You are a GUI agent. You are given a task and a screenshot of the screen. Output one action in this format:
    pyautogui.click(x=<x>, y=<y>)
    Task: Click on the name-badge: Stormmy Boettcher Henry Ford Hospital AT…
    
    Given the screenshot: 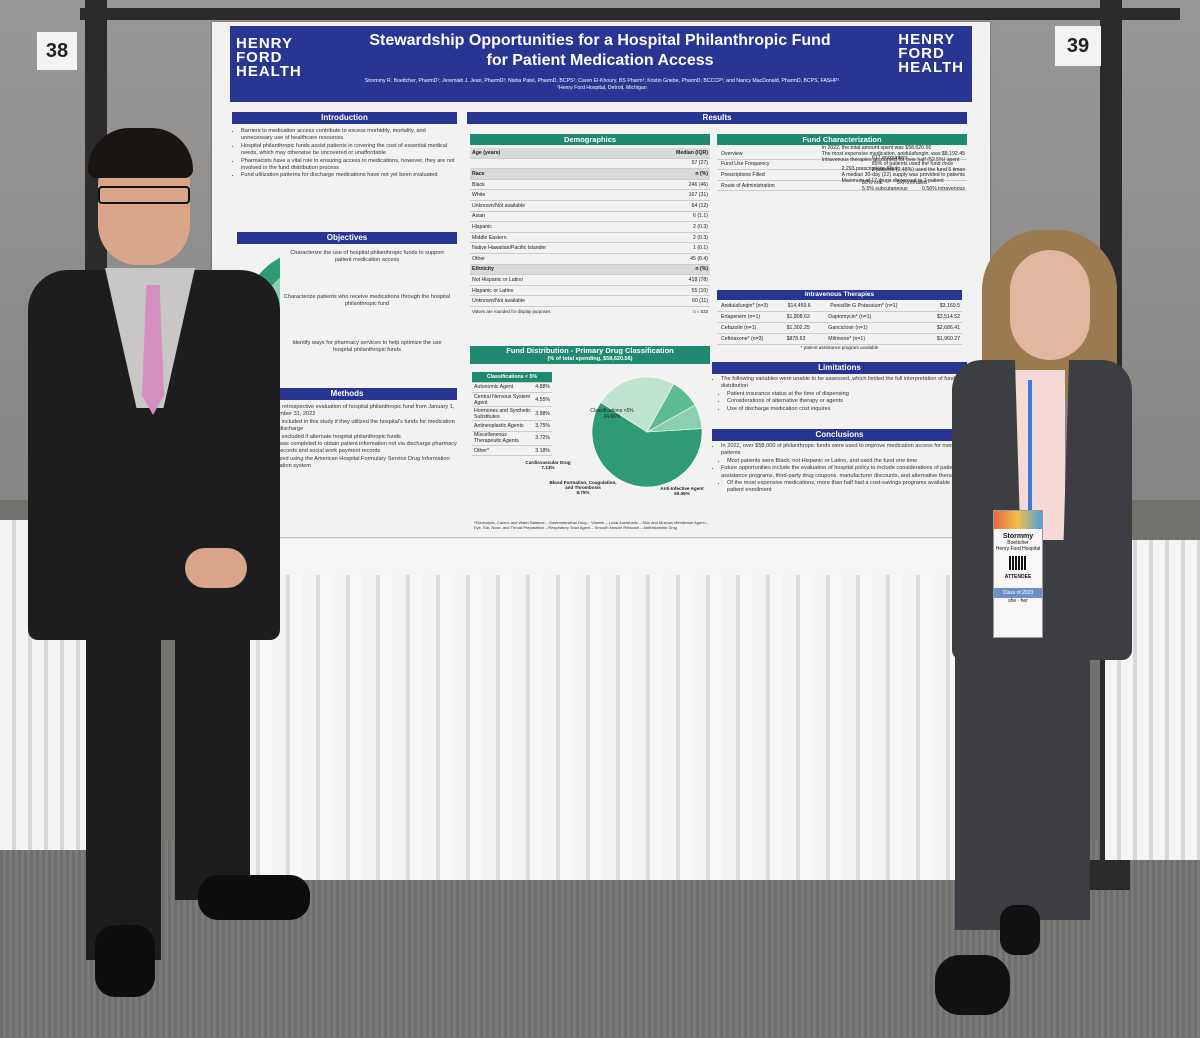 What is the action you would take?
    pyautogui.click(x=1018, y=574)
    